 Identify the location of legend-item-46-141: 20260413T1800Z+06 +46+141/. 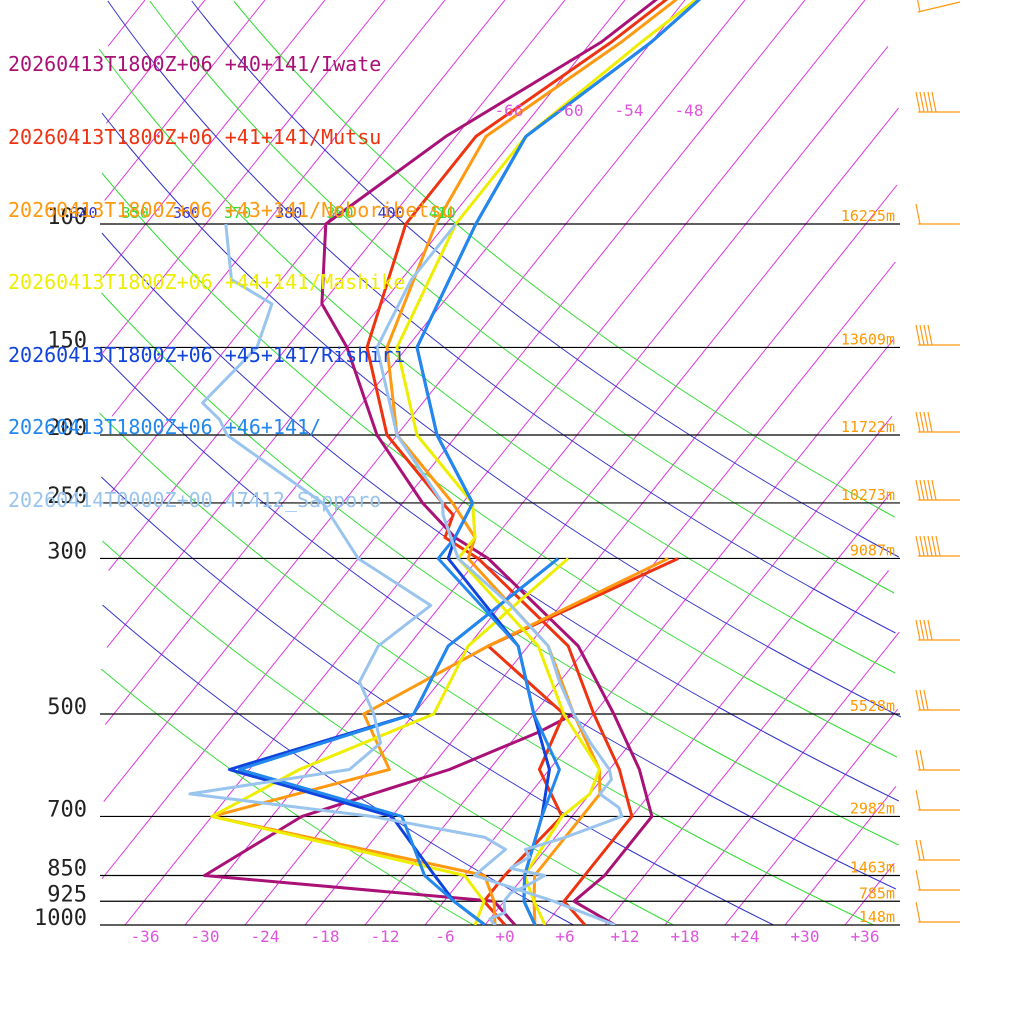
(165, 427).